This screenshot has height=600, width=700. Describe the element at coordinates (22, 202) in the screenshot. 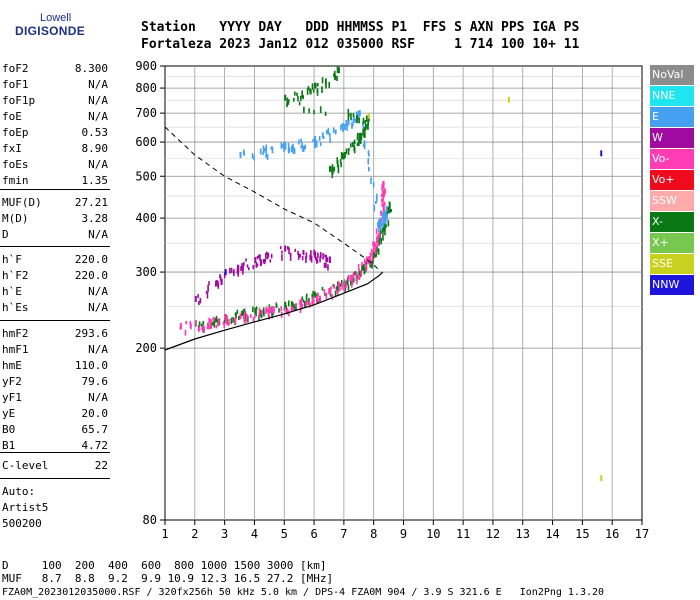

I see `param-name: MUF(D)` at that location.